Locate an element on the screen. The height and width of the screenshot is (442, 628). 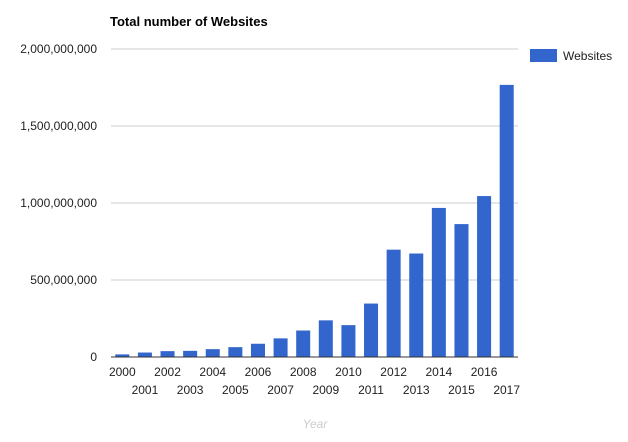
x-tick-label: 2005 is located at coordinates (235, 390).